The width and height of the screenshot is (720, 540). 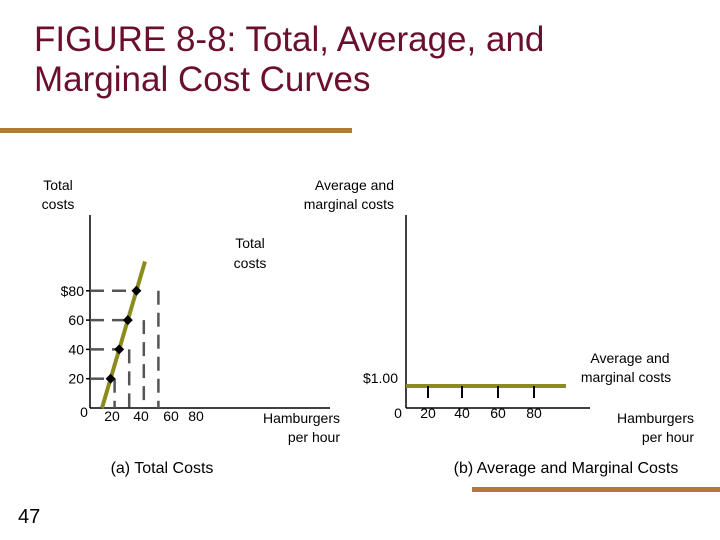 What do you see at coordinates (629, 358) in the screenshot?
I see `panel-b-line-label-line-1: Average and` at bounding box center [629, 358].